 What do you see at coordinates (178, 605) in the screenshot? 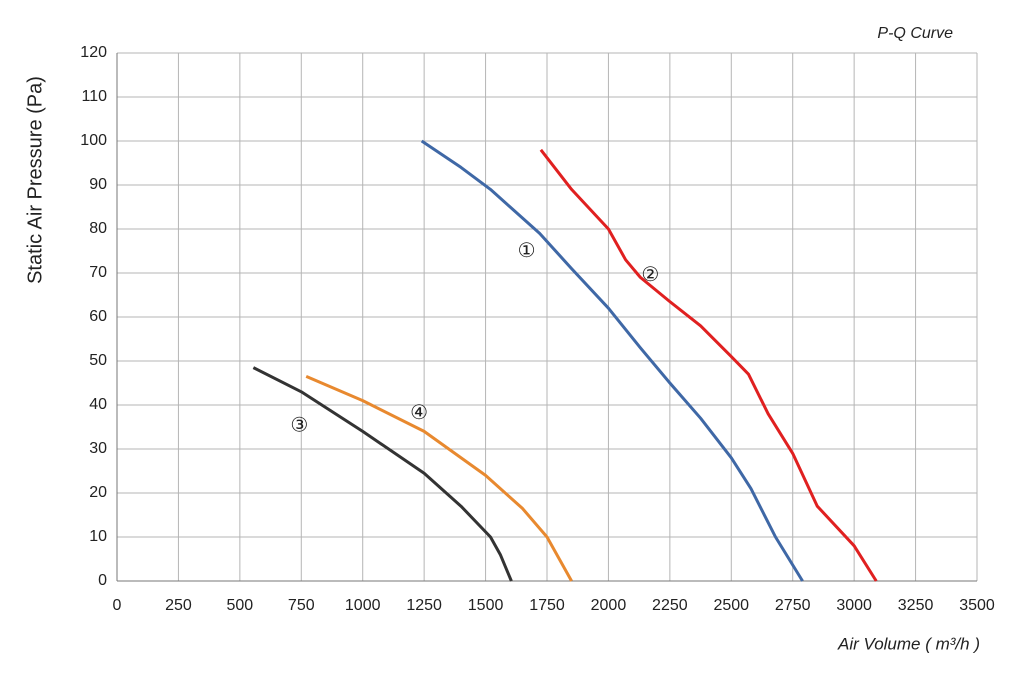
I see `x-tick-label: 250` at bounding box center [178, 605].